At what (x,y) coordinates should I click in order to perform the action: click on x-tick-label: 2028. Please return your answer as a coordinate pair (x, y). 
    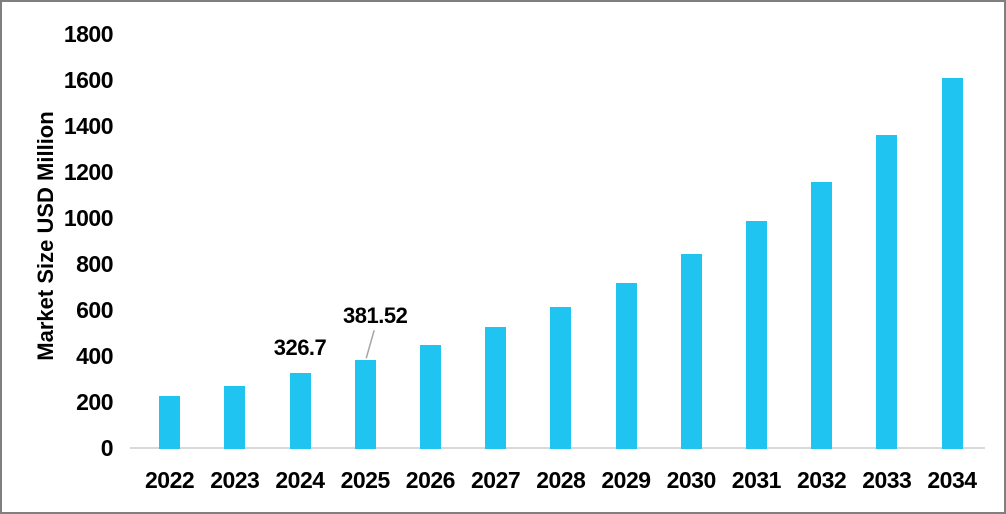
    Looking at the image, I should click on (561, 480).